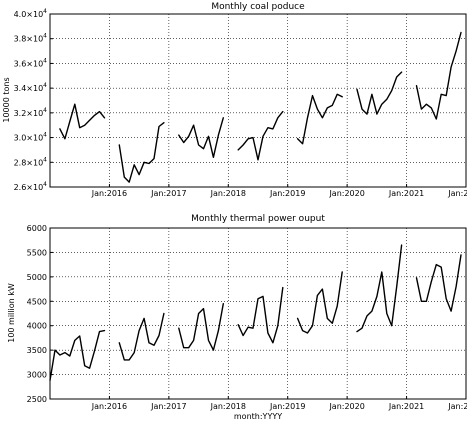 This screenshot has width=467, height=422. What do you see at coordinates (37, 228) in the screenshot?
I see `thermal-ytick-label: 6000` at bounding box center [37, 228].